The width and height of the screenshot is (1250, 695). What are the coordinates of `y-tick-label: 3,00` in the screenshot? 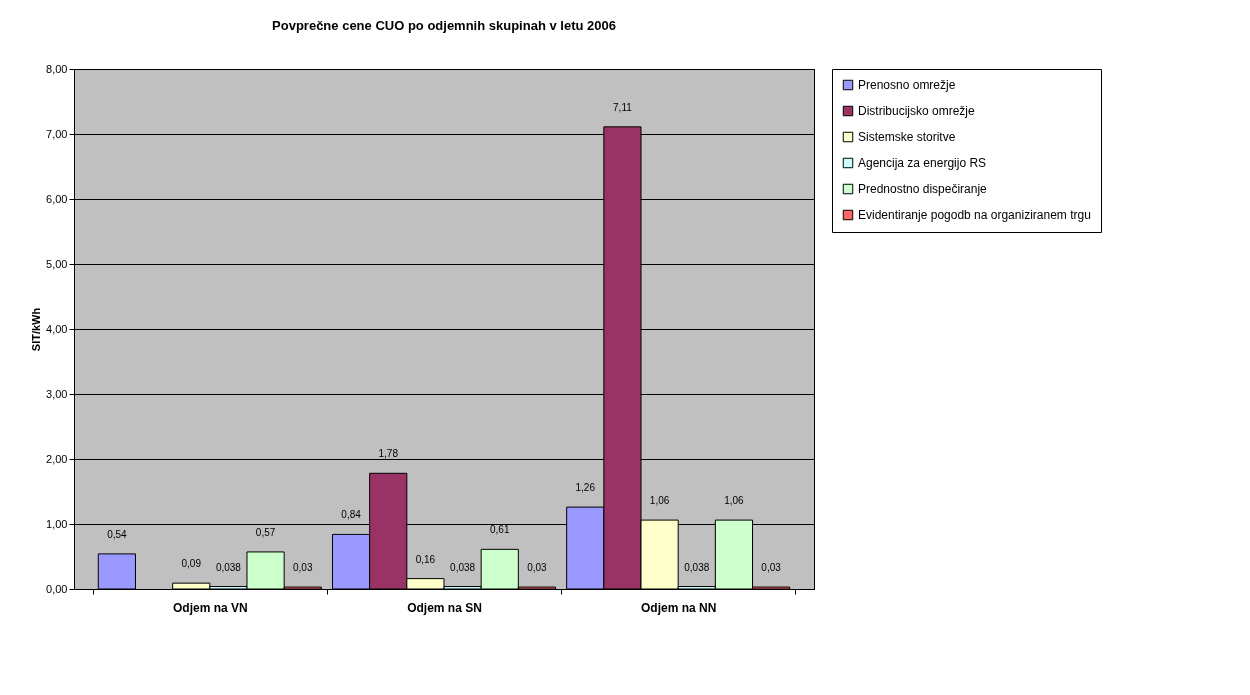 It's located at (57, 393).